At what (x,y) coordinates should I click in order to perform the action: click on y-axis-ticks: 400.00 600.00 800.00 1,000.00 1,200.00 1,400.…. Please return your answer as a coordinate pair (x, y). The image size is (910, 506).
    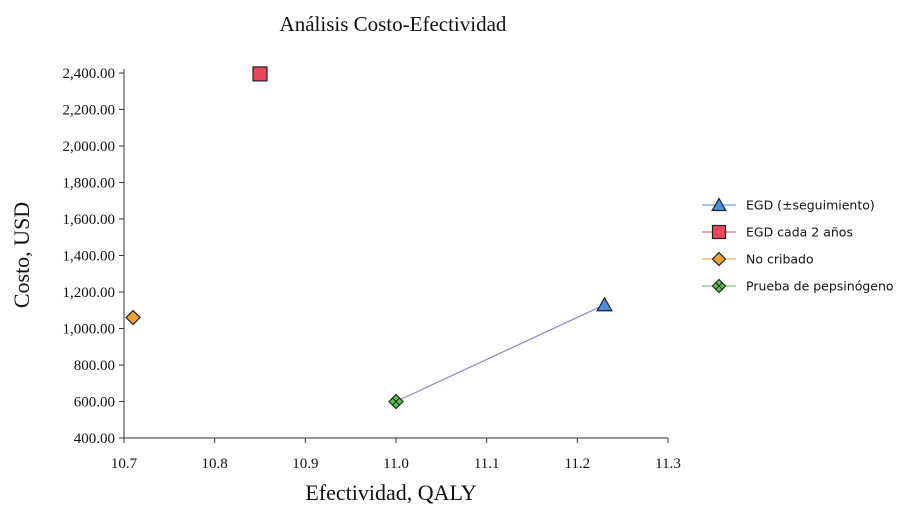
    Looking at the image, I should click on (93, 256).